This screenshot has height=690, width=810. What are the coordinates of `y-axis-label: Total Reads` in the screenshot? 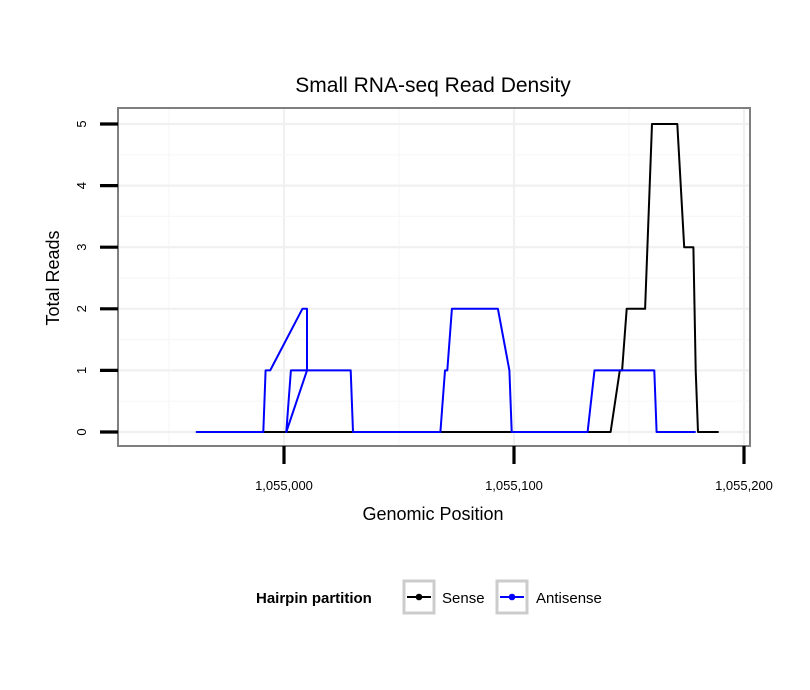 It's located at (53, 277).